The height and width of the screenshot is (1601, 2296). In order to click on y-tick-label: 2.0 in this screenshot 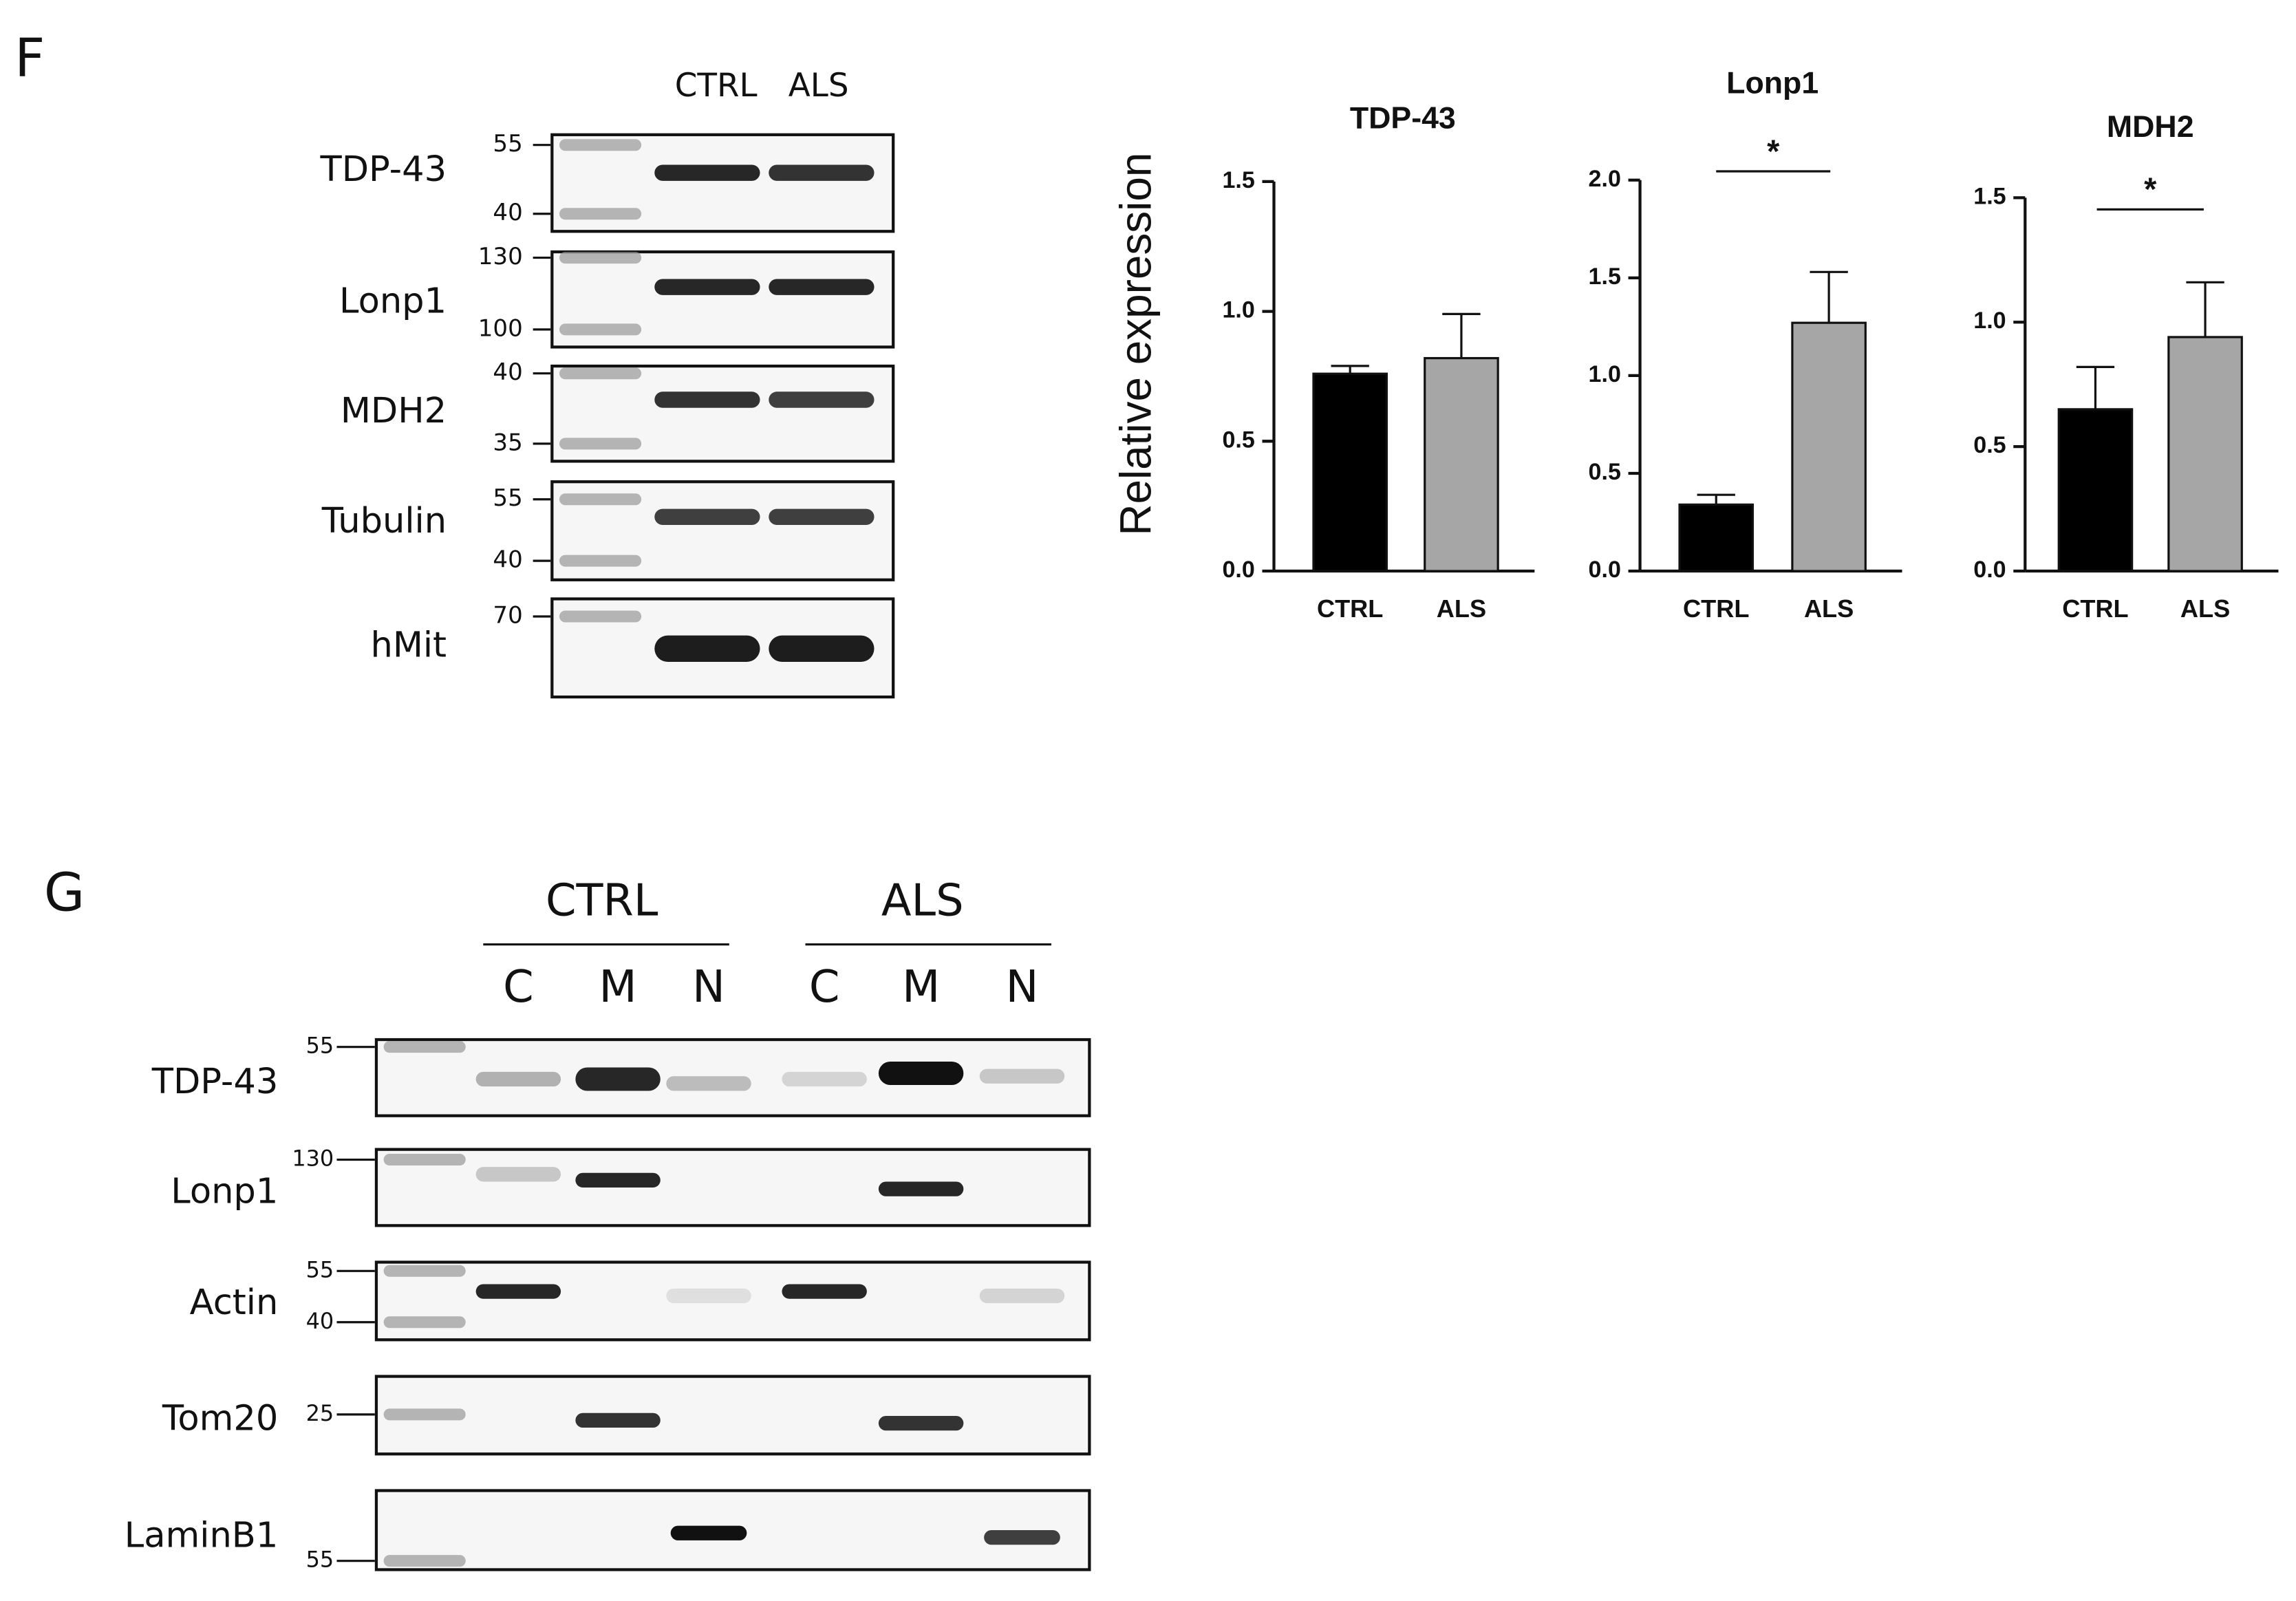, I will do `click(1605, 179)`.